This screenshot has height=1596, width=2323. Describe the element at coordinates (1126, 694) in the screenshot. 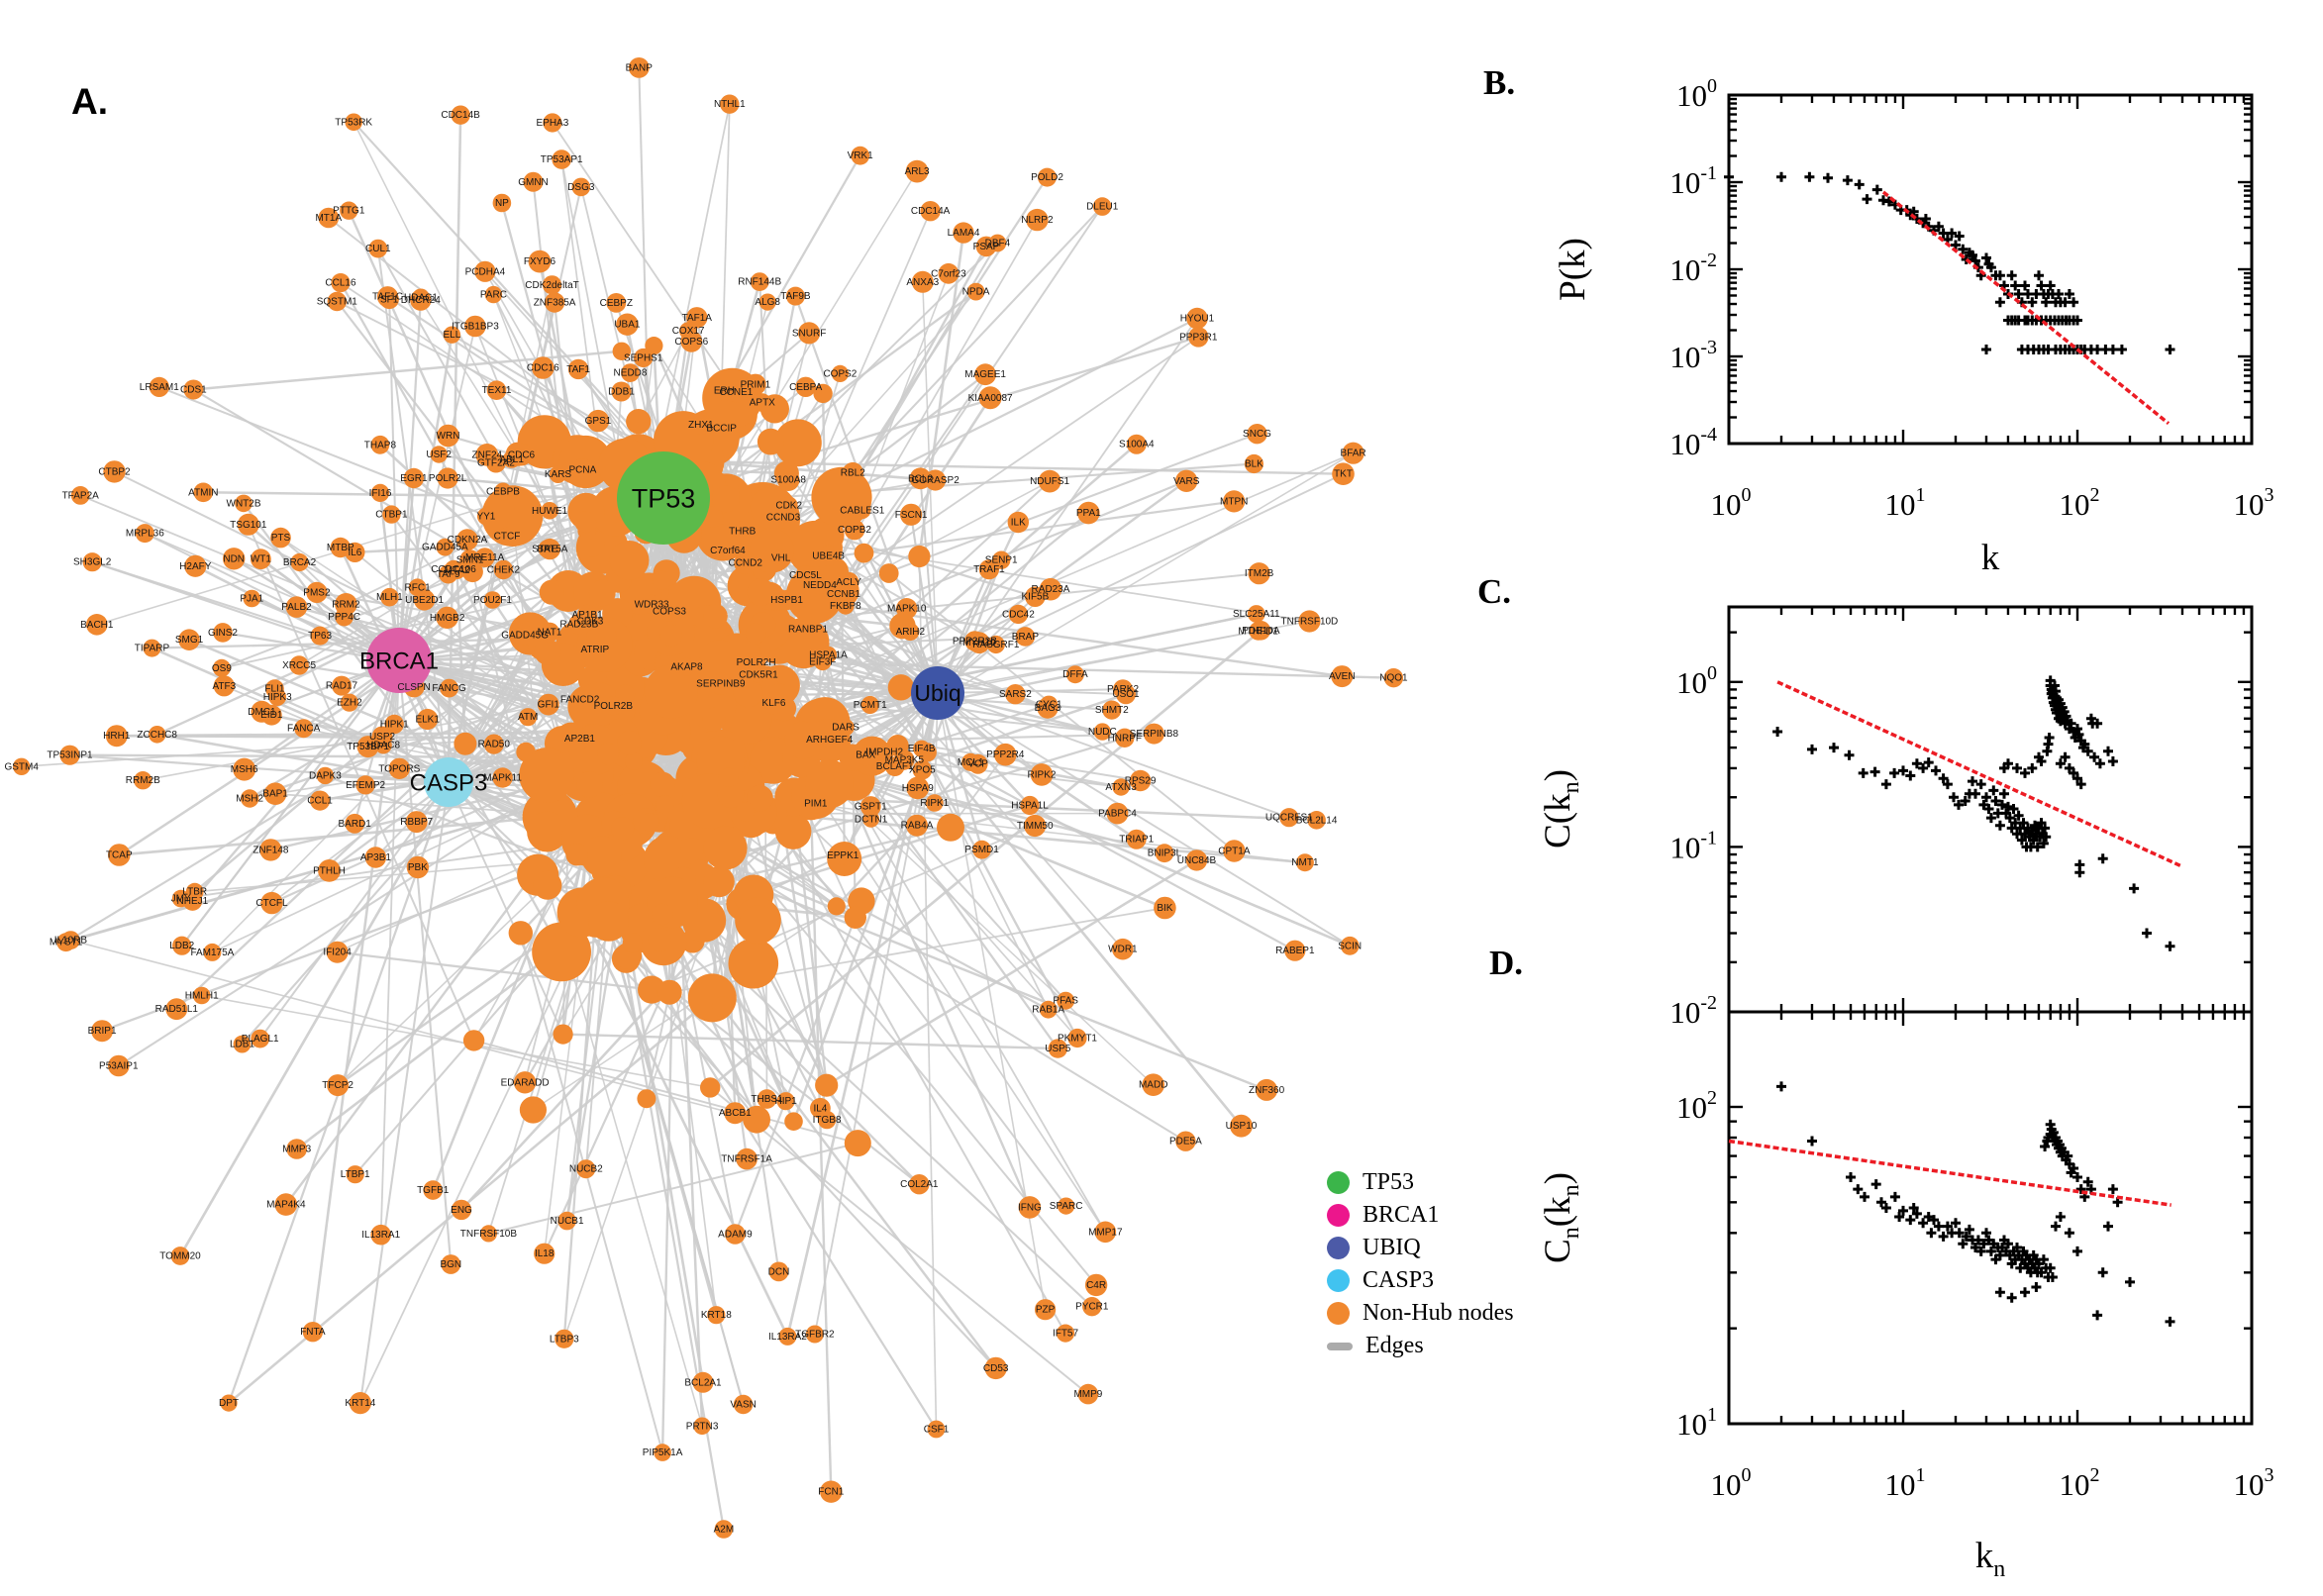

I see `network-node-label: USO1` at that location.